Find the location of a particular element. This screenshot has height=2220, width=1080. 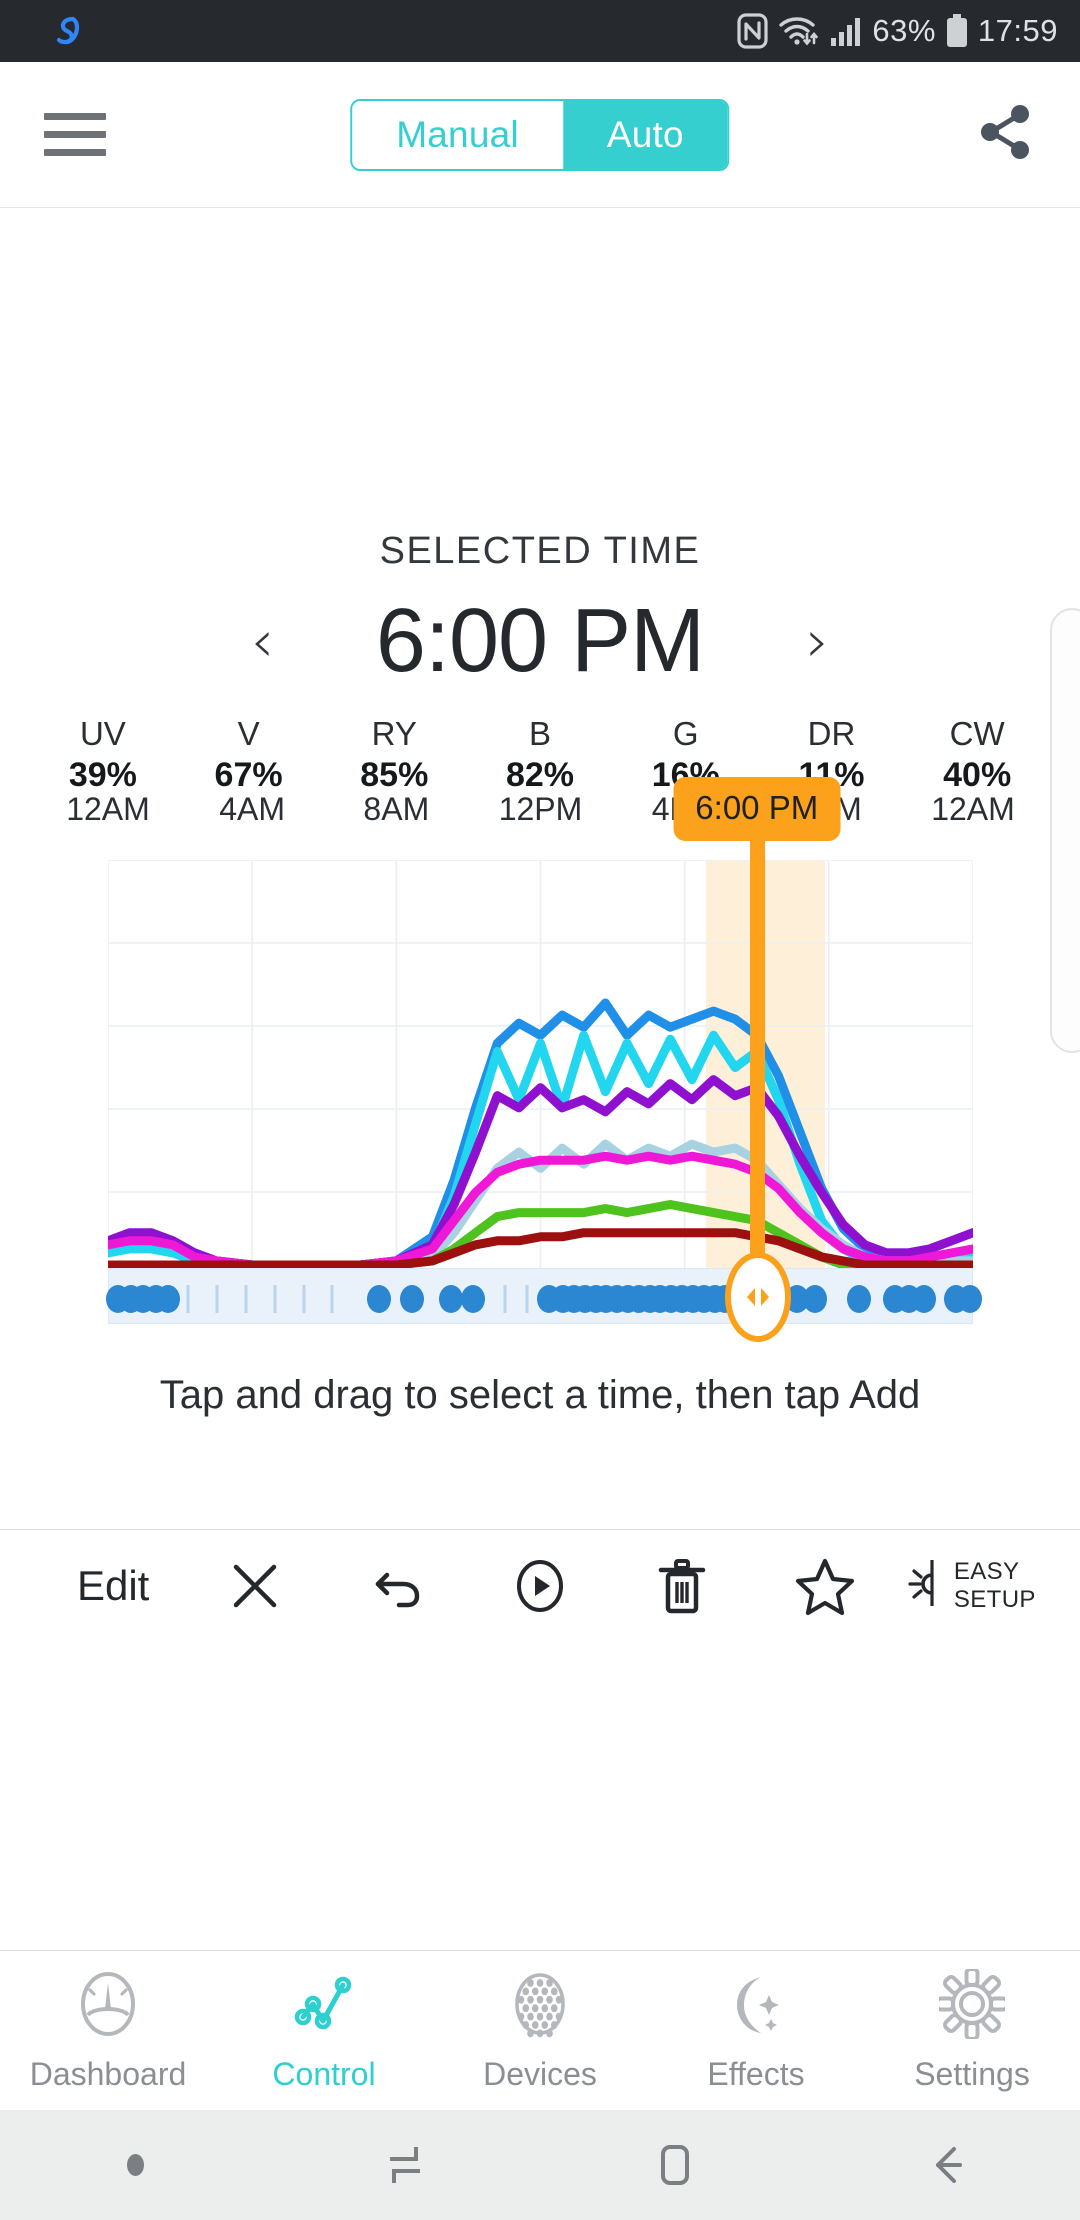

channel-name: DR is located at coordinates (831, 733).